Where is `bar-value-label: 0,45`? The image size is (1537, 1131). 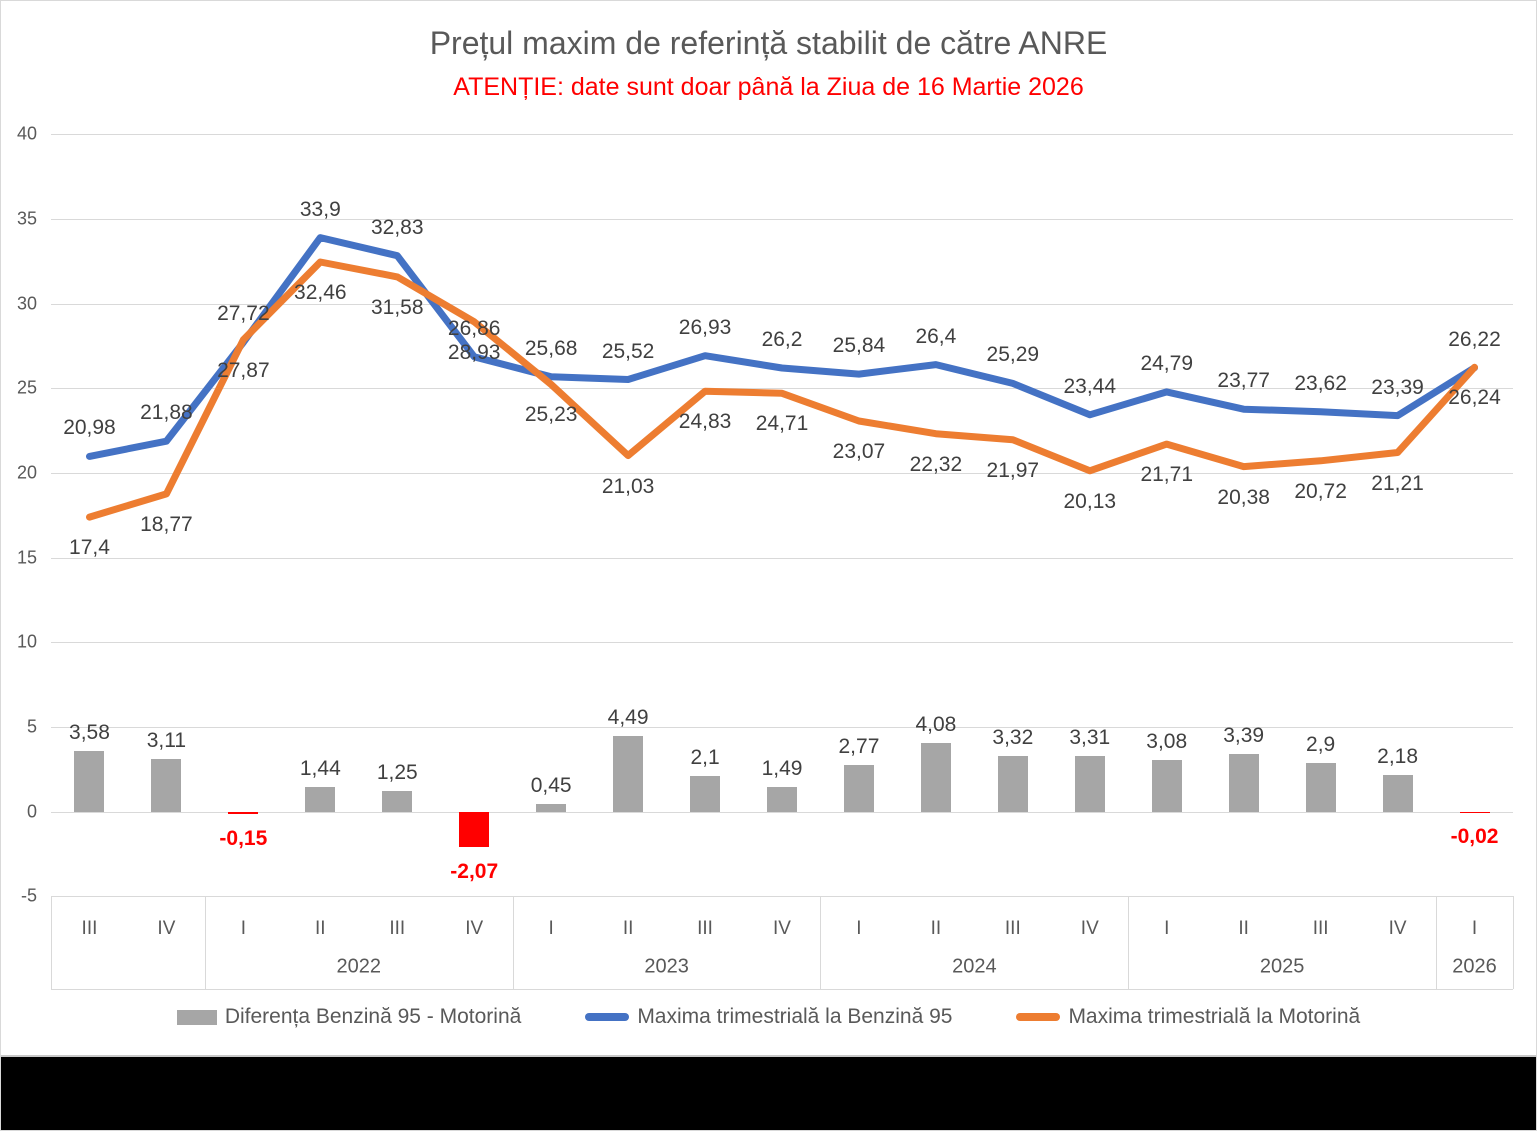 bar-value-label: 0,45 is located at coordinates (551, 786).